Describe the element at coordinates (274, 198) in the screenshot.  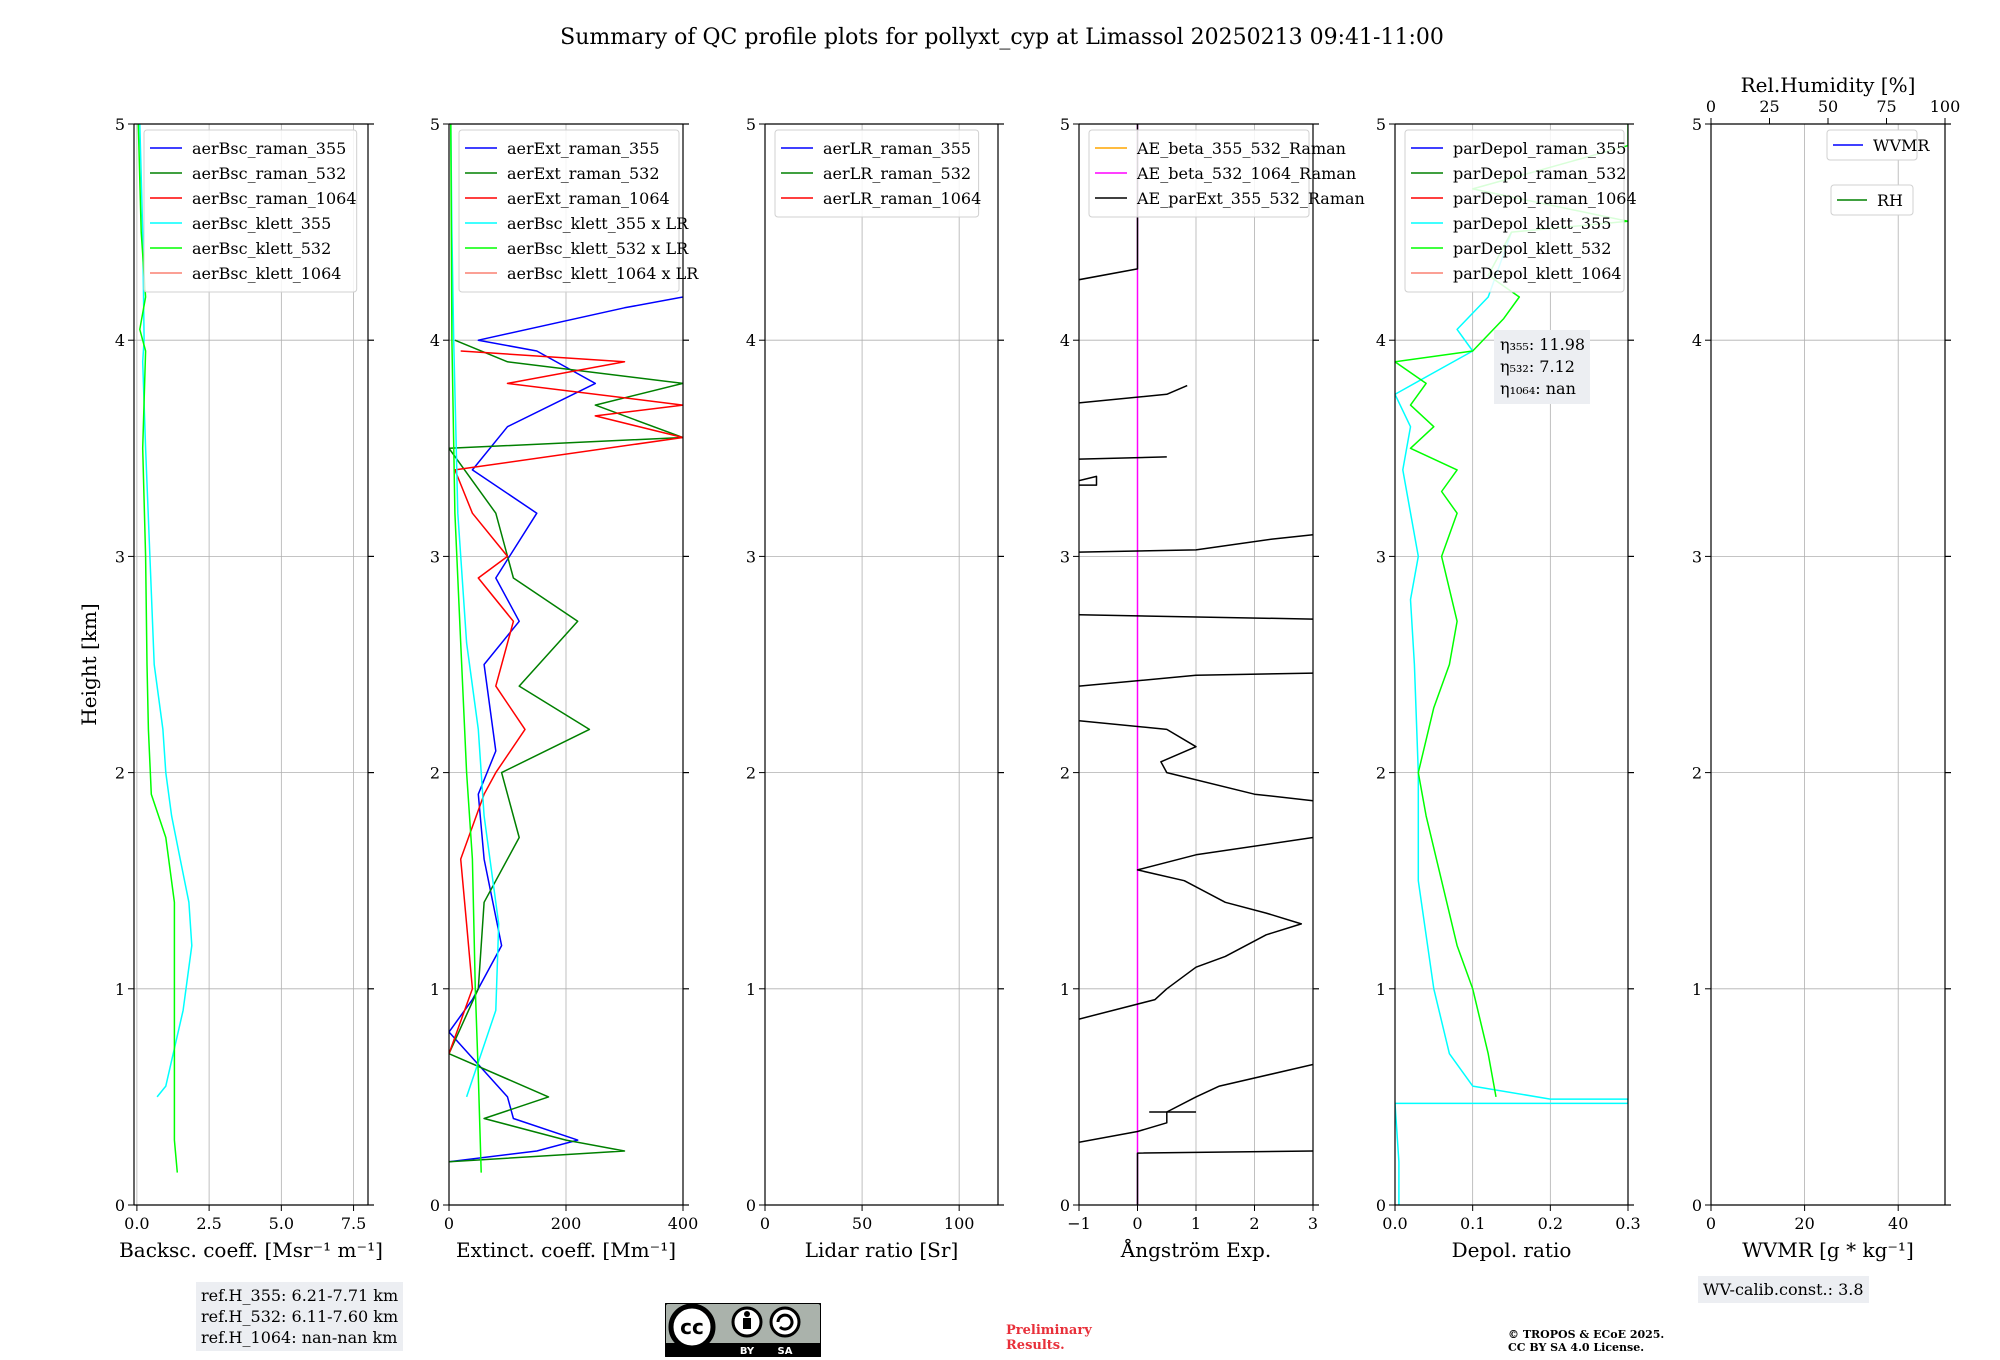
I see `legend-entry: aerBsc_raman_1064` at that location.